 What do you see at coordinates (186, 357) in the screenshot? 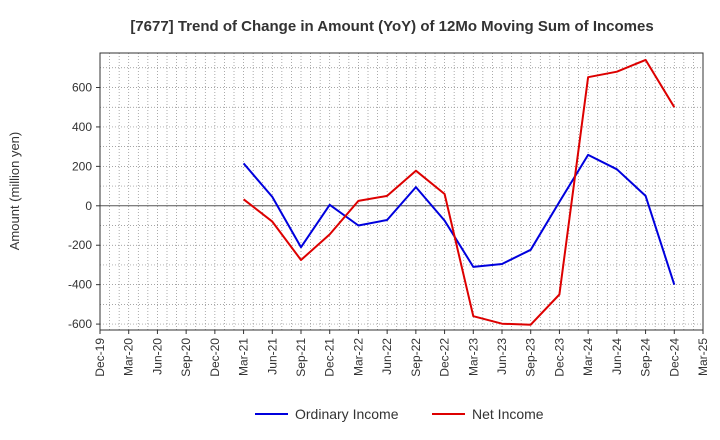
I see `x-tick-label: Sep-20` at bounding box center [186, 357].